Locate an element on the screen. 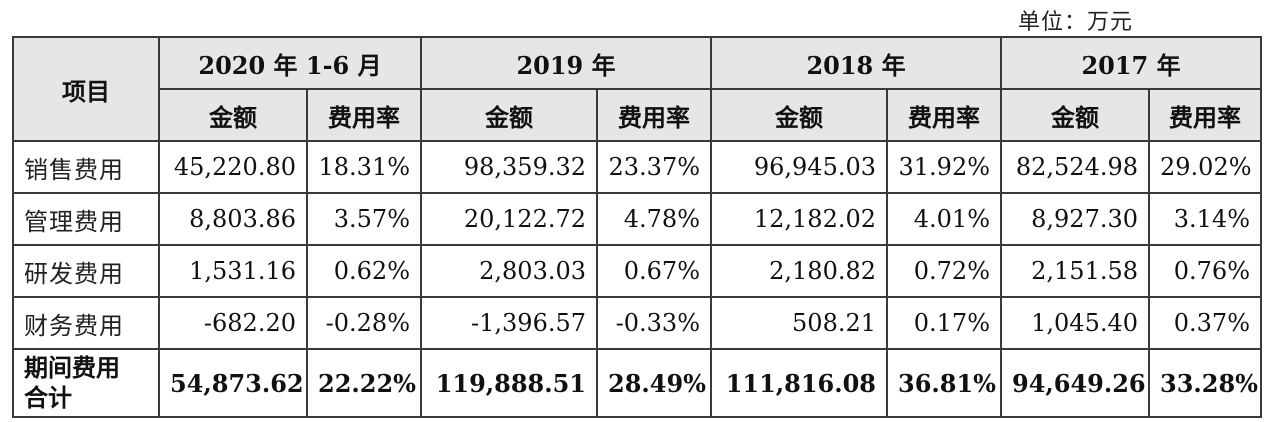  cell-rate: 3.14% is located at coordinates (1205, 219).